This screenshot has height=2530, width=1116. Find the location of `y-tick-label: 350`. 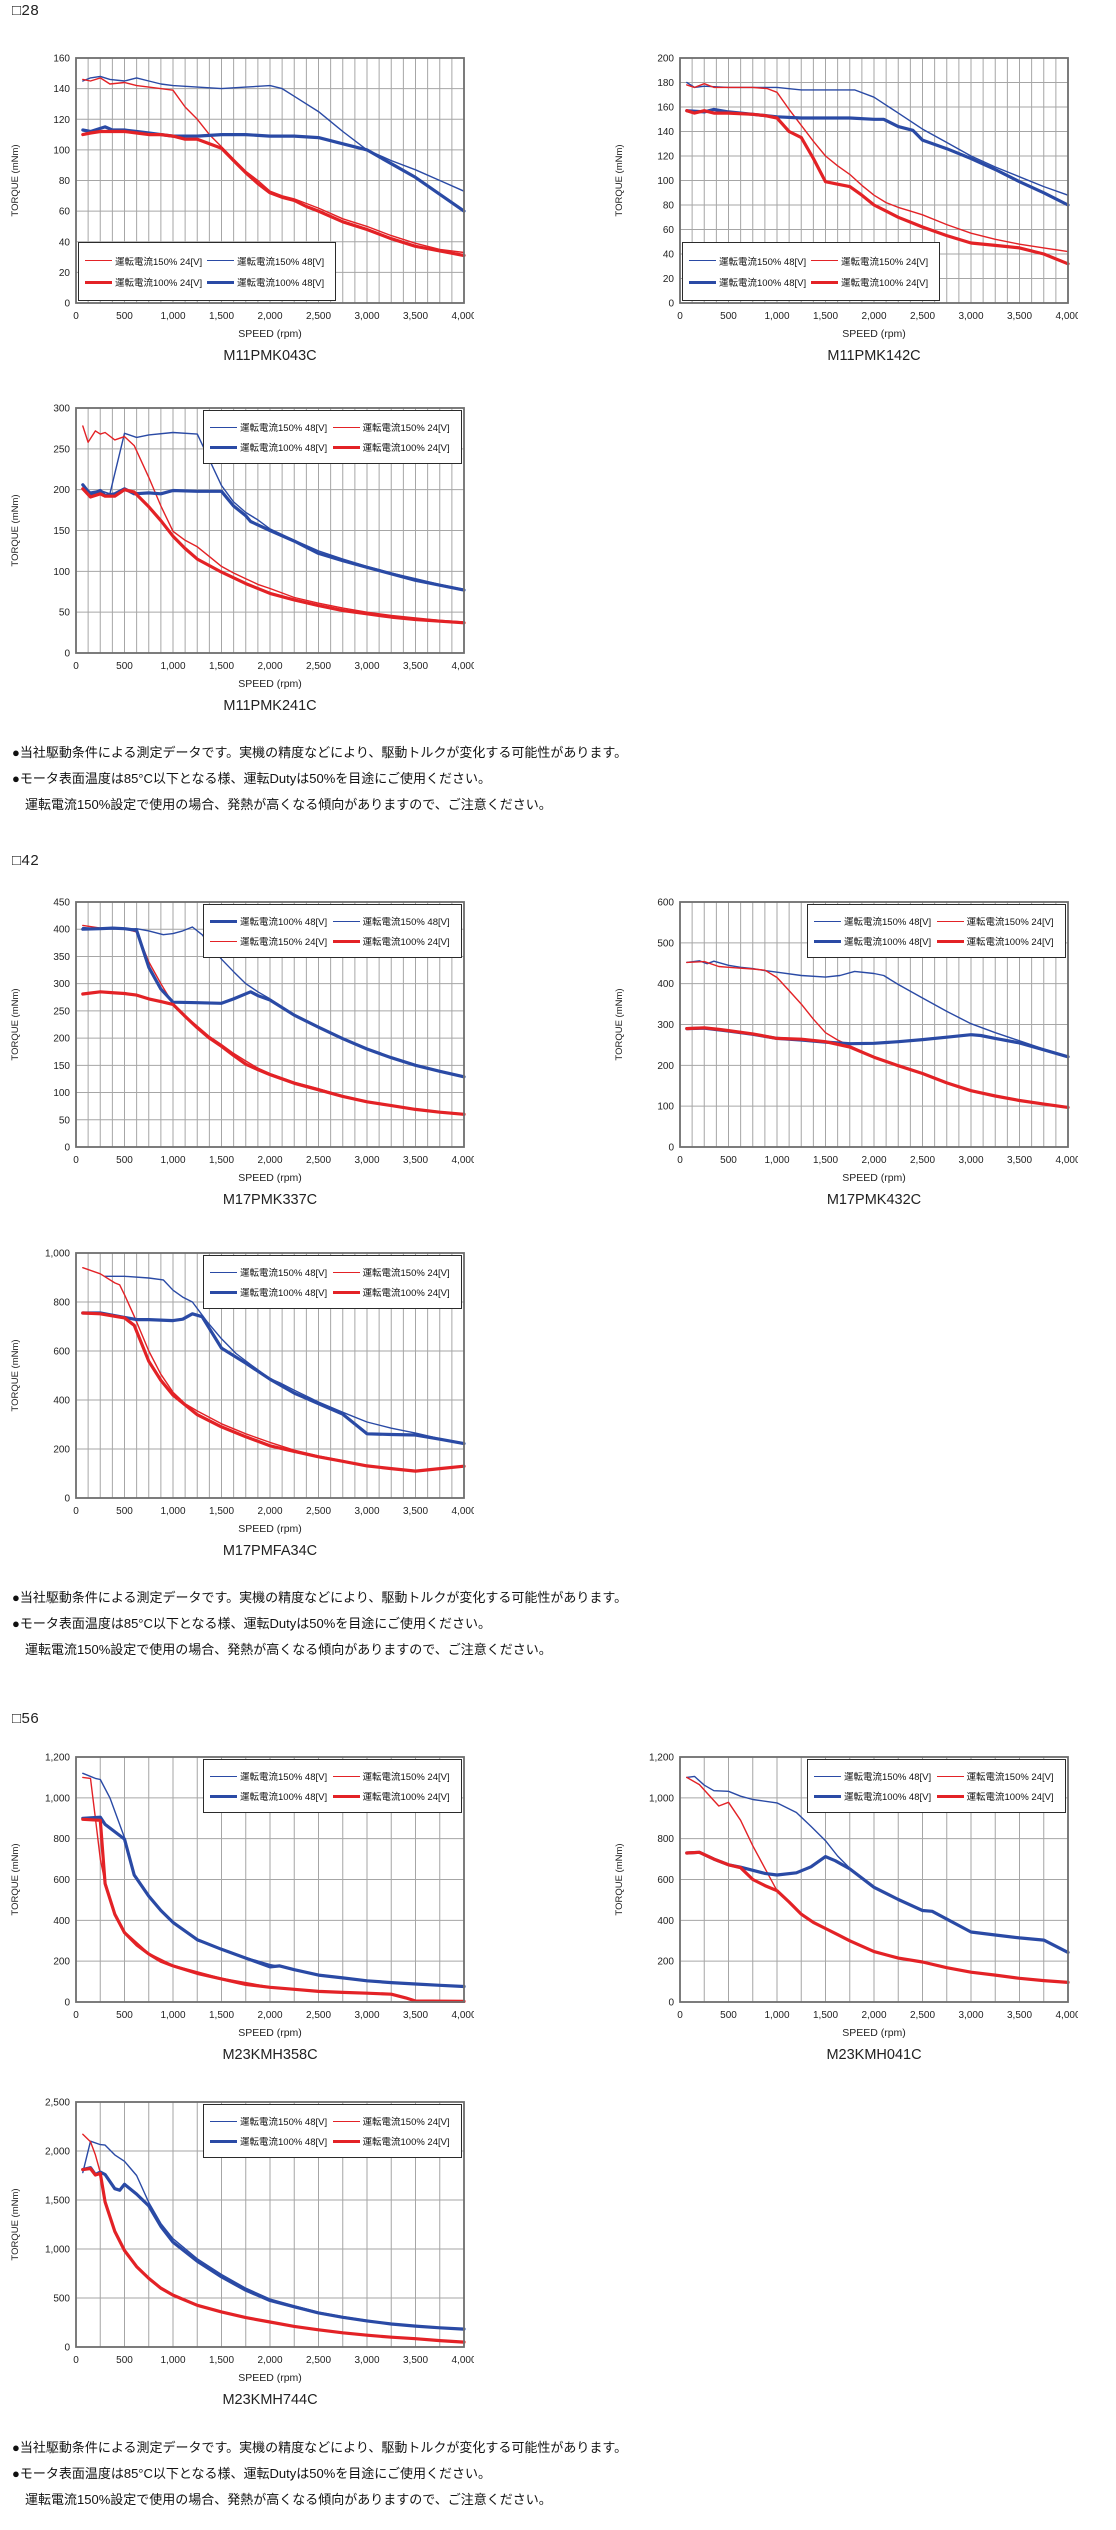

y-tick-label: 350 is located at coordinates (61, 957).